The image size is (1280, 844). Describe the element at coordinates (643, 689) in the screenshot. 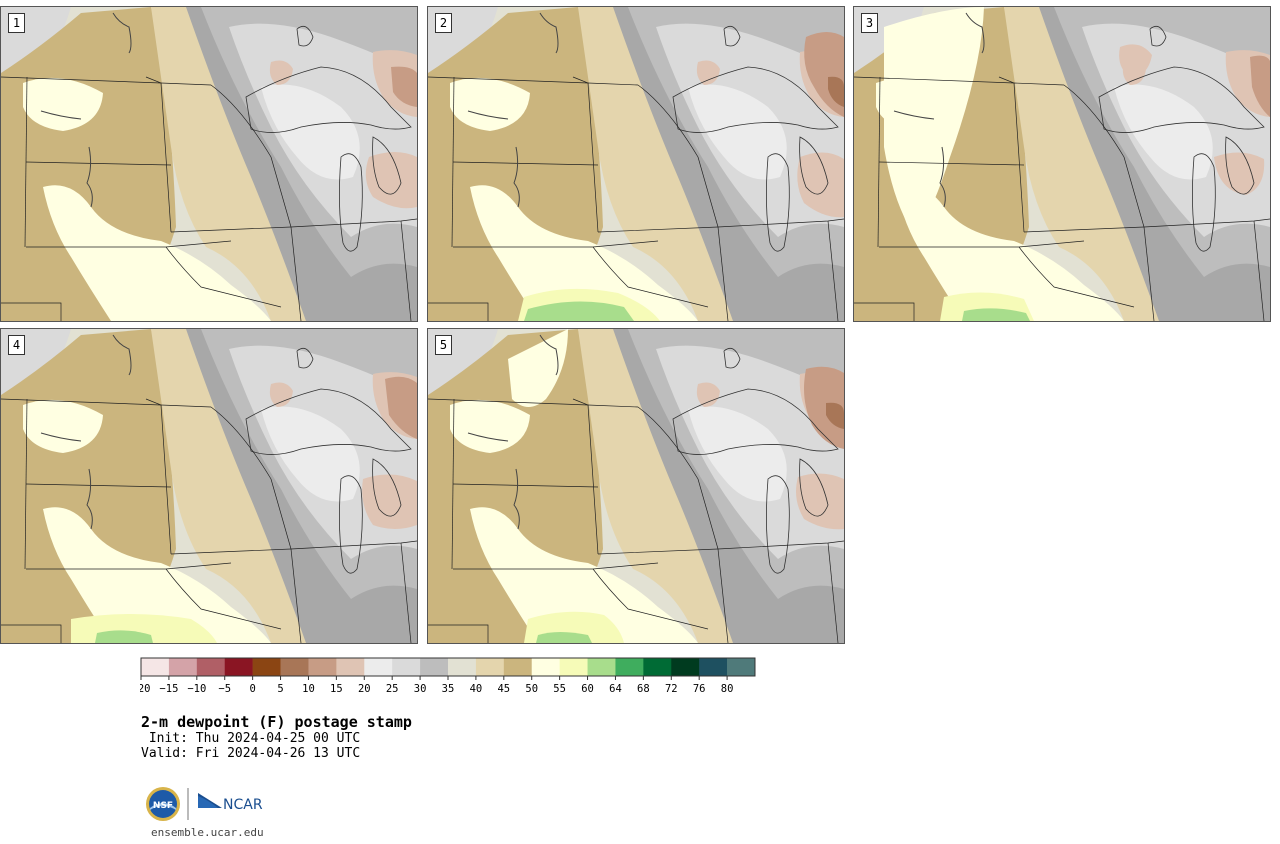

I see `colorbar-tick-label: 68` at that location.